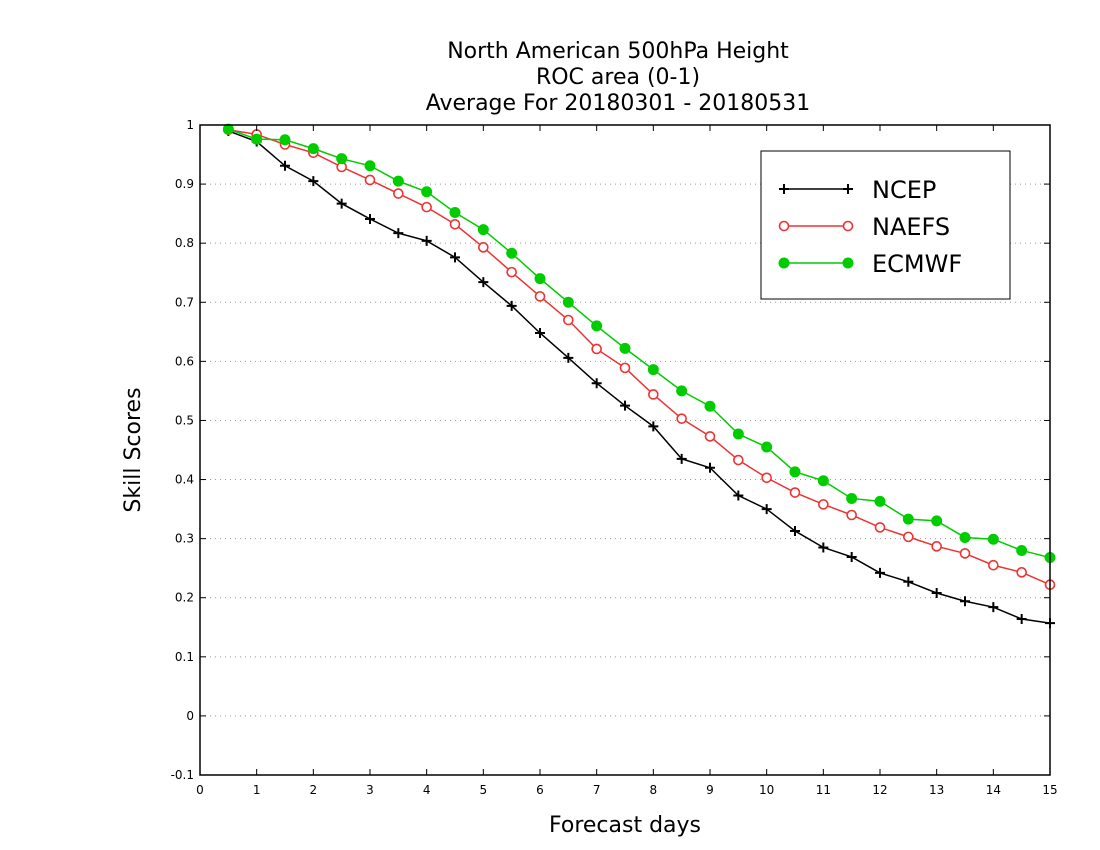 The height and width of the screenshot is (850, 1100). I want to click on y-tick-label: 0.4, so click(184, 480).